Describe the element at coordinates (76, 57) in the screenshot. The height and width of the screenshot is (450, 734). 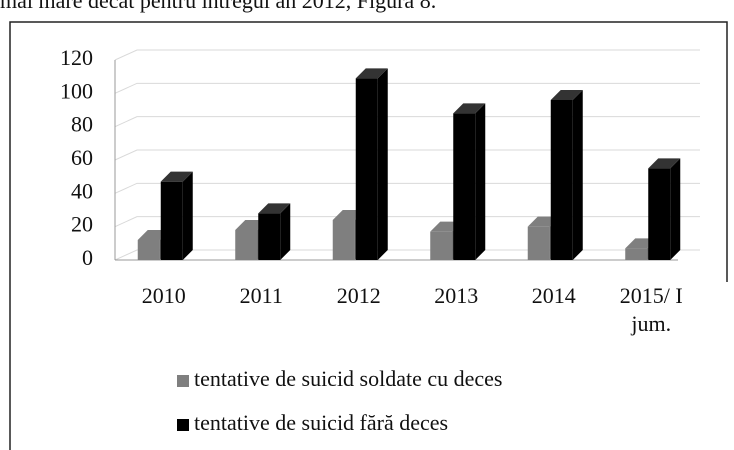
I see `y-tick-label: 120` at that location.